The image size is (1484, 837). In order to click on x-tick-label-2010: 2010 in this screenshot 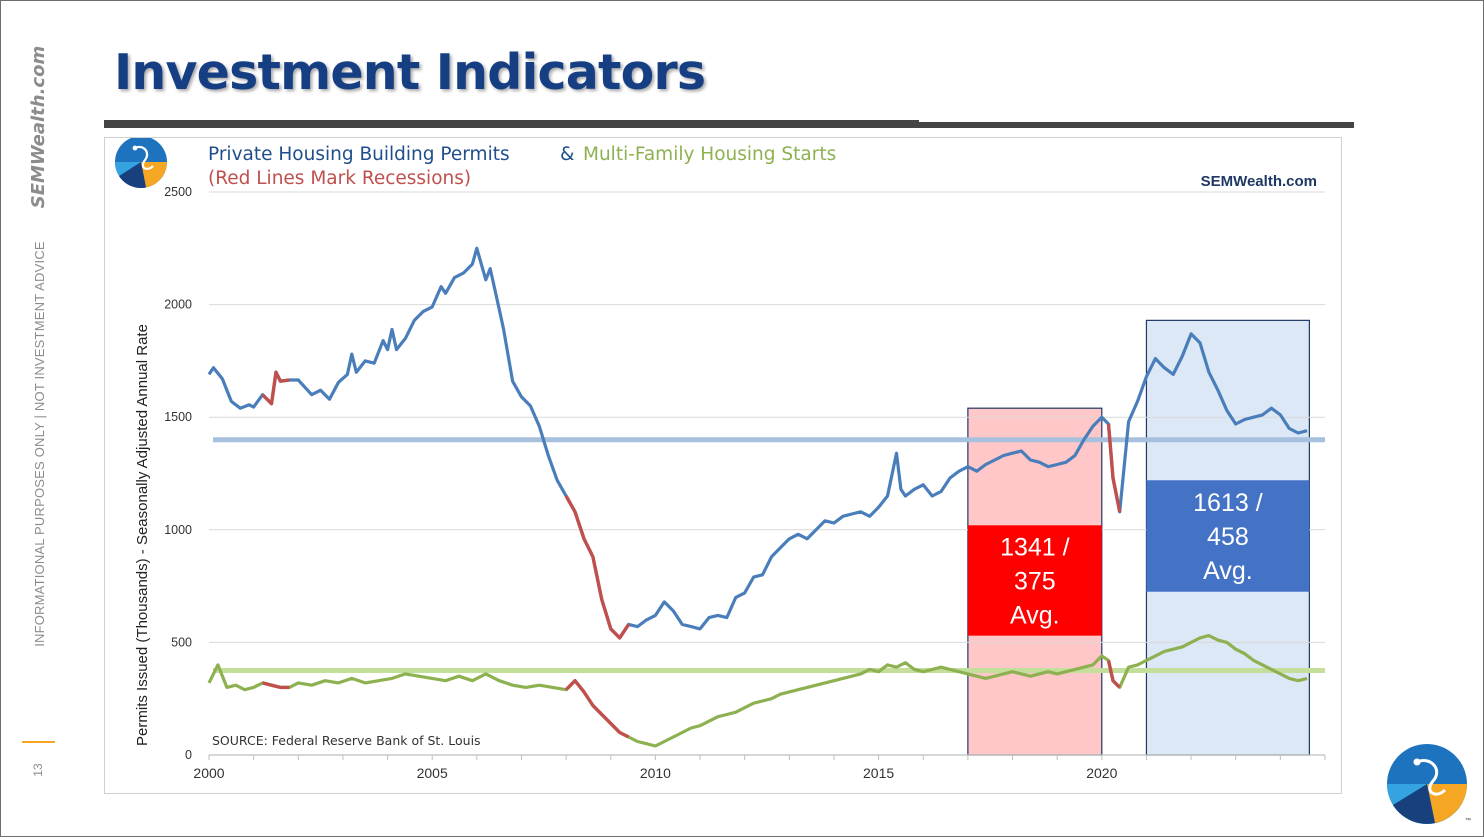, I will do `click(655, 773)`.